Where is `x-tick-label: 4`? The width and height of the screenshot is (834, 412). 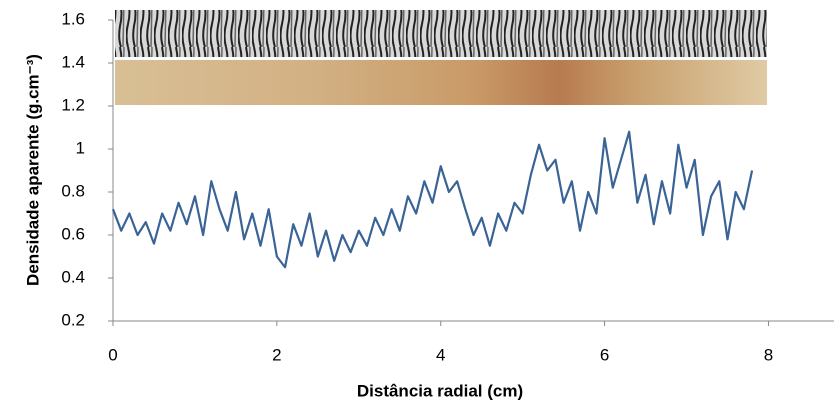
x-tick-label: 4 is located at coordinates (440, 354).